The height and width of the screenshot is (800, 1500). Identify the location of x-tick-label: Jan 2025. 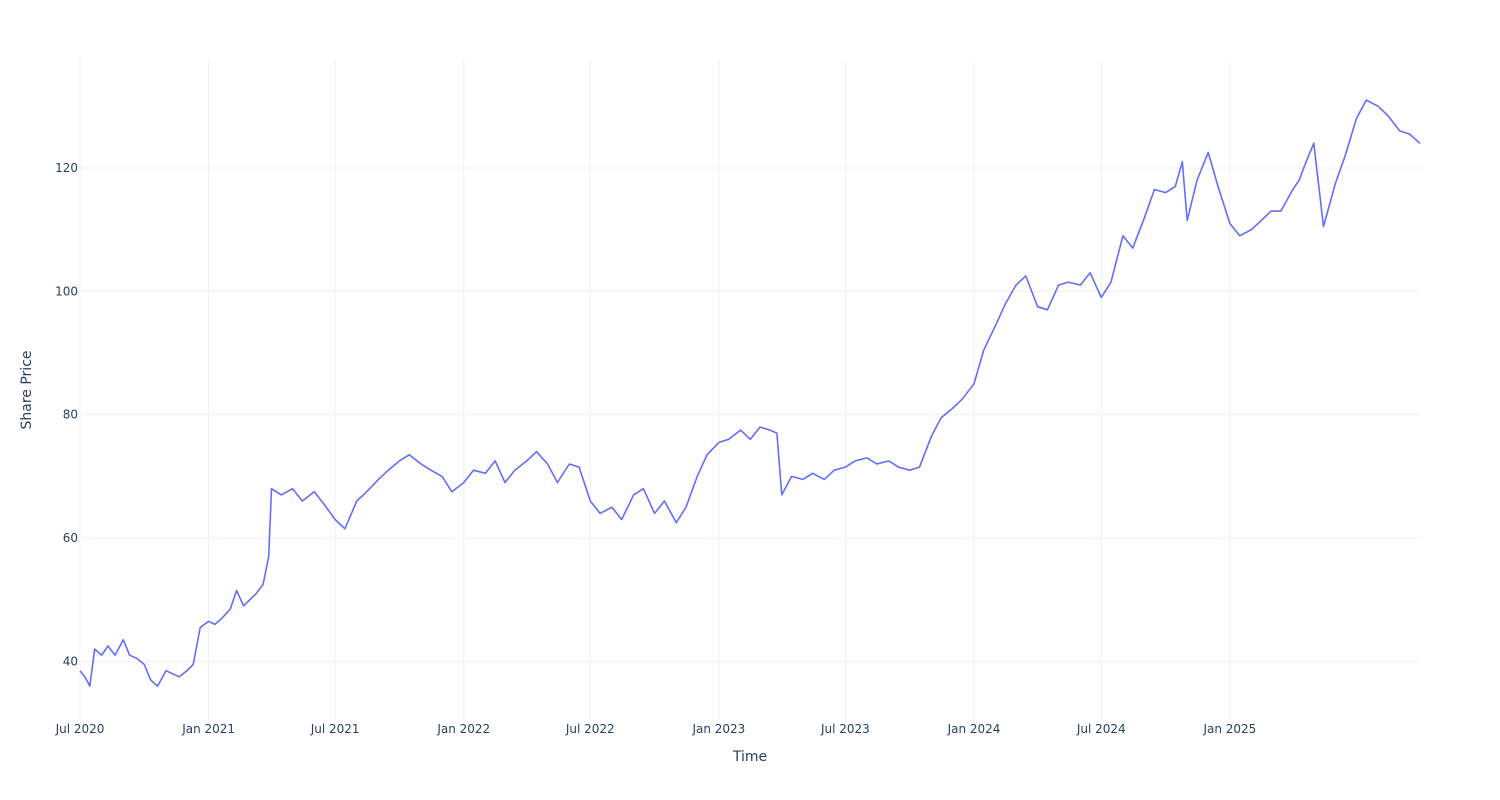
(1229, 729).